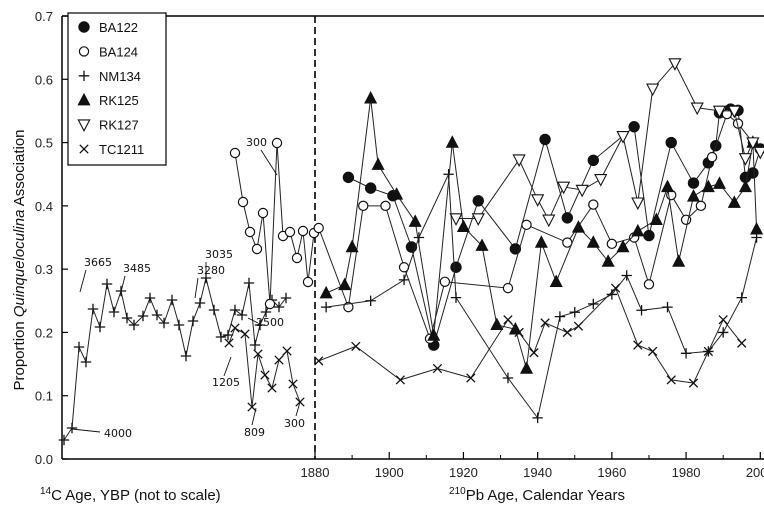 This screenshot has width=764, height=511. I want to click on legend-marker-rk127, so click(84, 125).